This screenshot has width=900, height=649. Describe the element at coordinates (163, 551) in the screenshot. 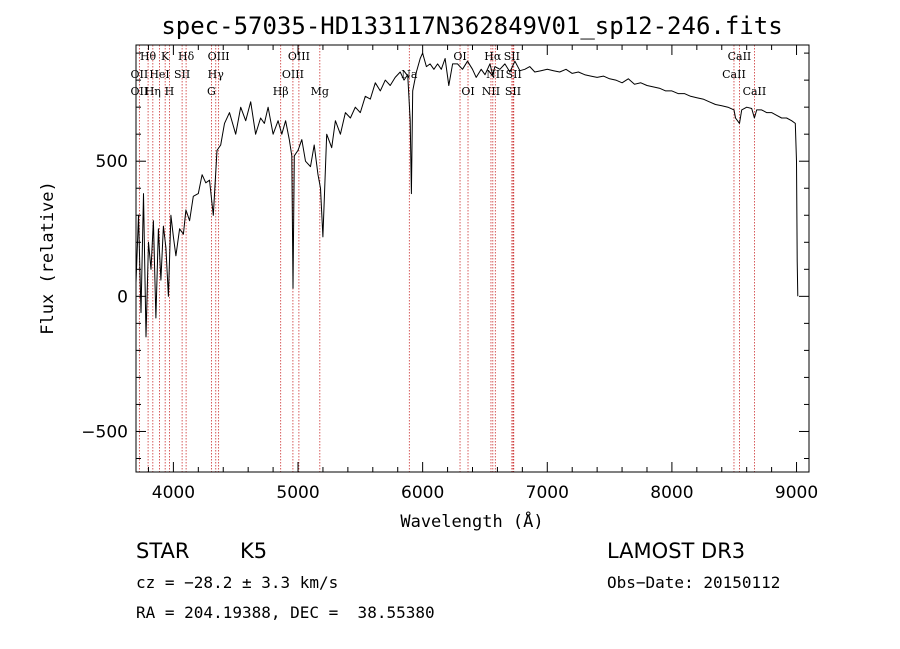

I see `object-type: STAR` at that location.